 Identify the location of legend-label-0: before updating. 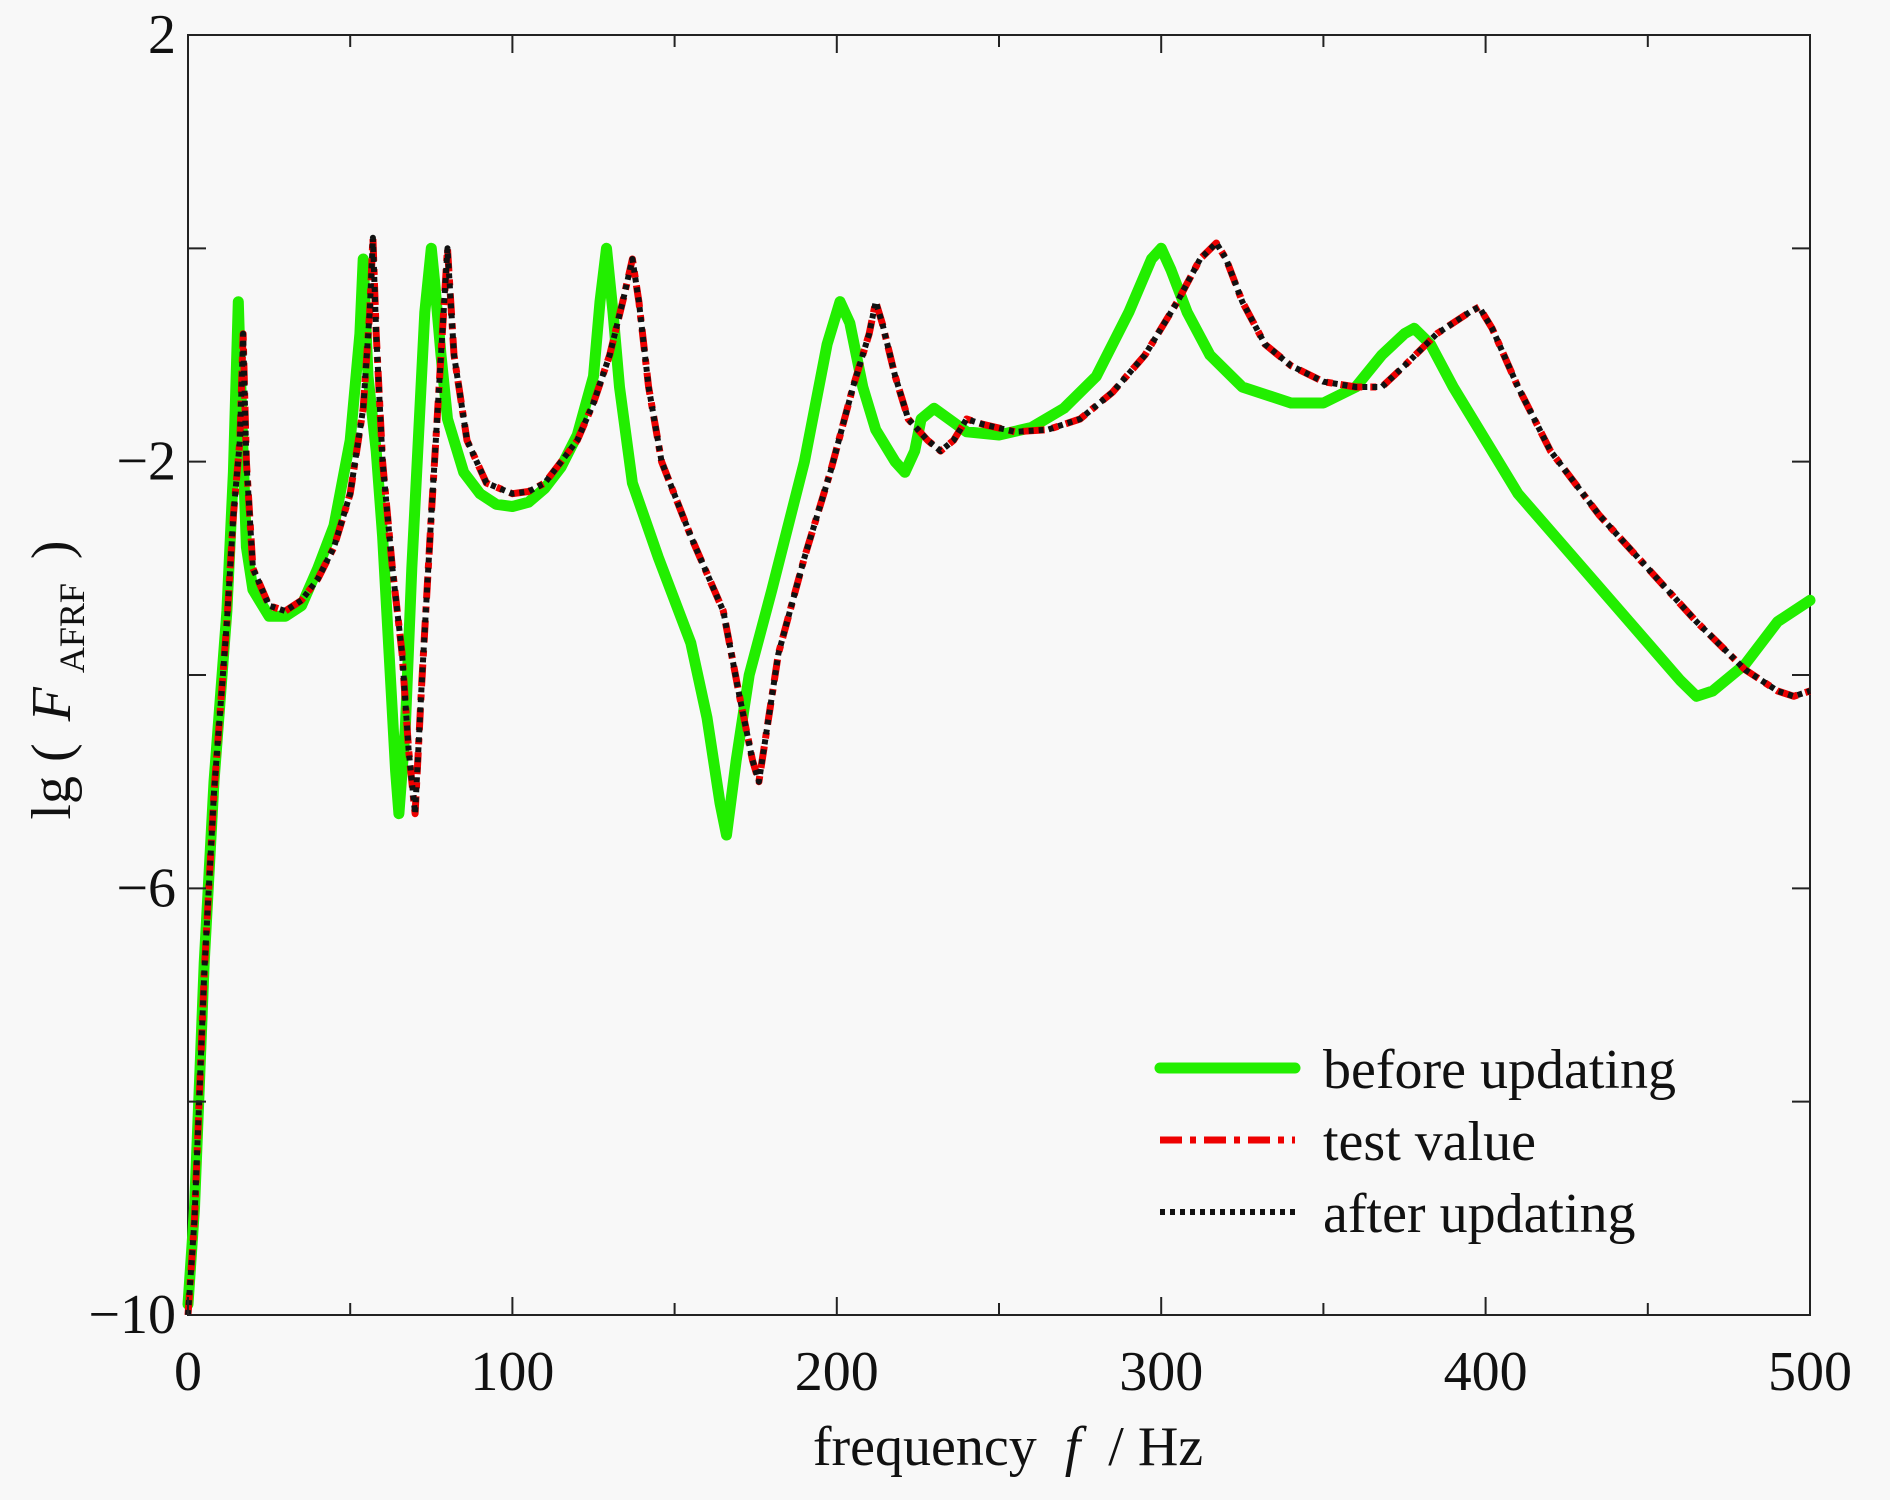
(1499, 1070).